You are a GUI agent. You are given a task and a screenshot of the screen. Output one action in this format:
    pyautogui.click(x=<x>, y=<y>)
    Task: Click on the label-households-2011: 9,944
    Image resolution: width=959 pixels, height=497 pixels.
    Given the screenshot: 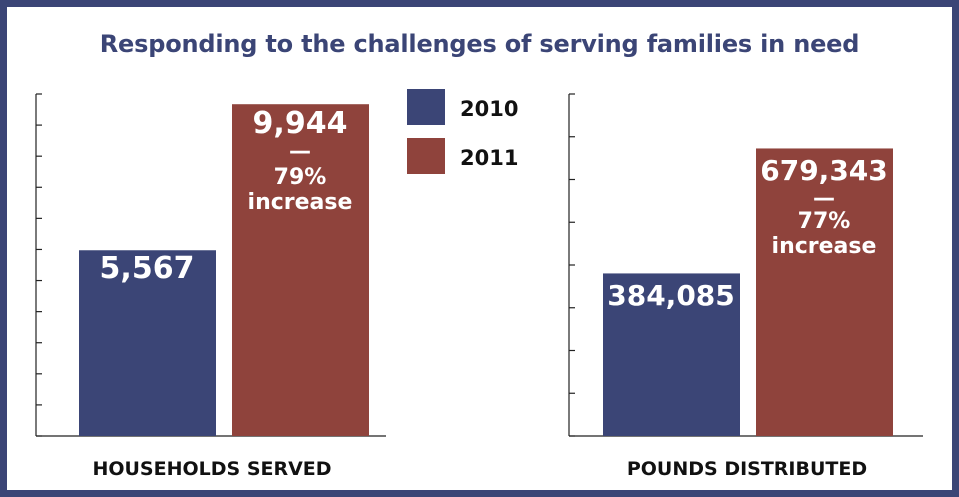 What is the action you would take?
    pyautogui.click(x=300, y=123)
    